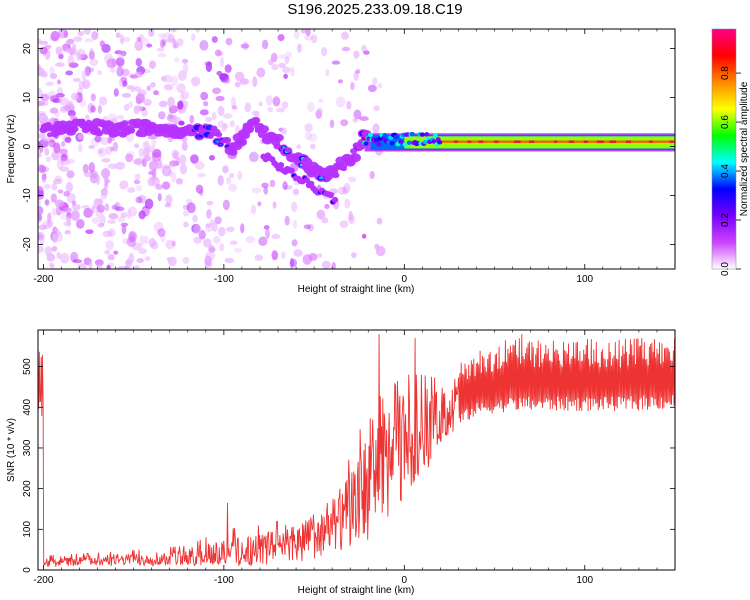 The width and height of the screenshot is (750, 600). What do you see at coordinates (27, 98) in the screenshot?
I see `y-tick-label: 10` at bounding box center [27, 98].